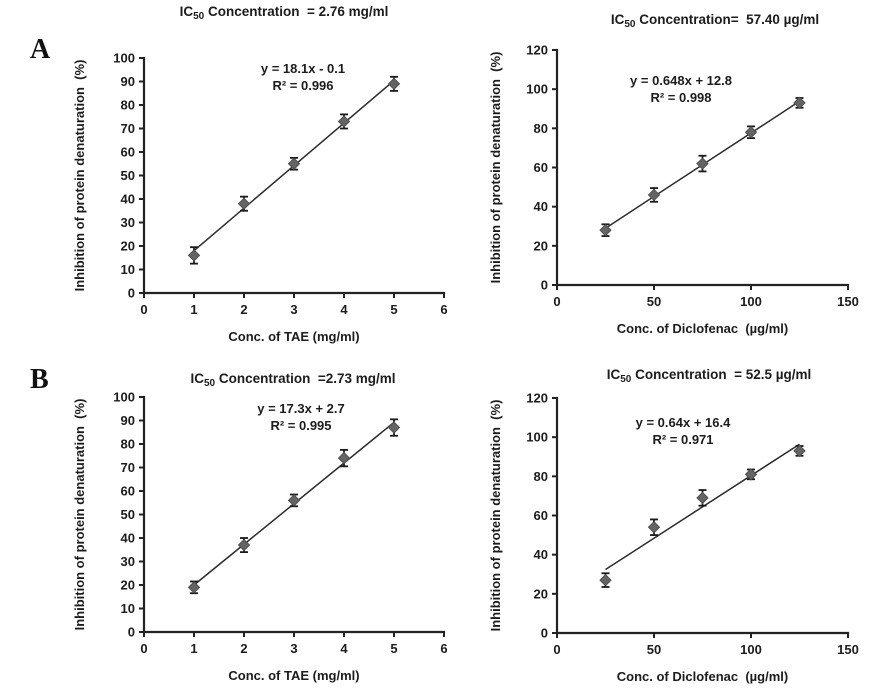 This screenshot has width=871, height=700. I want to click on chart-title: IC50 Concentration =2.73 mg/ml, so click(292, 380).